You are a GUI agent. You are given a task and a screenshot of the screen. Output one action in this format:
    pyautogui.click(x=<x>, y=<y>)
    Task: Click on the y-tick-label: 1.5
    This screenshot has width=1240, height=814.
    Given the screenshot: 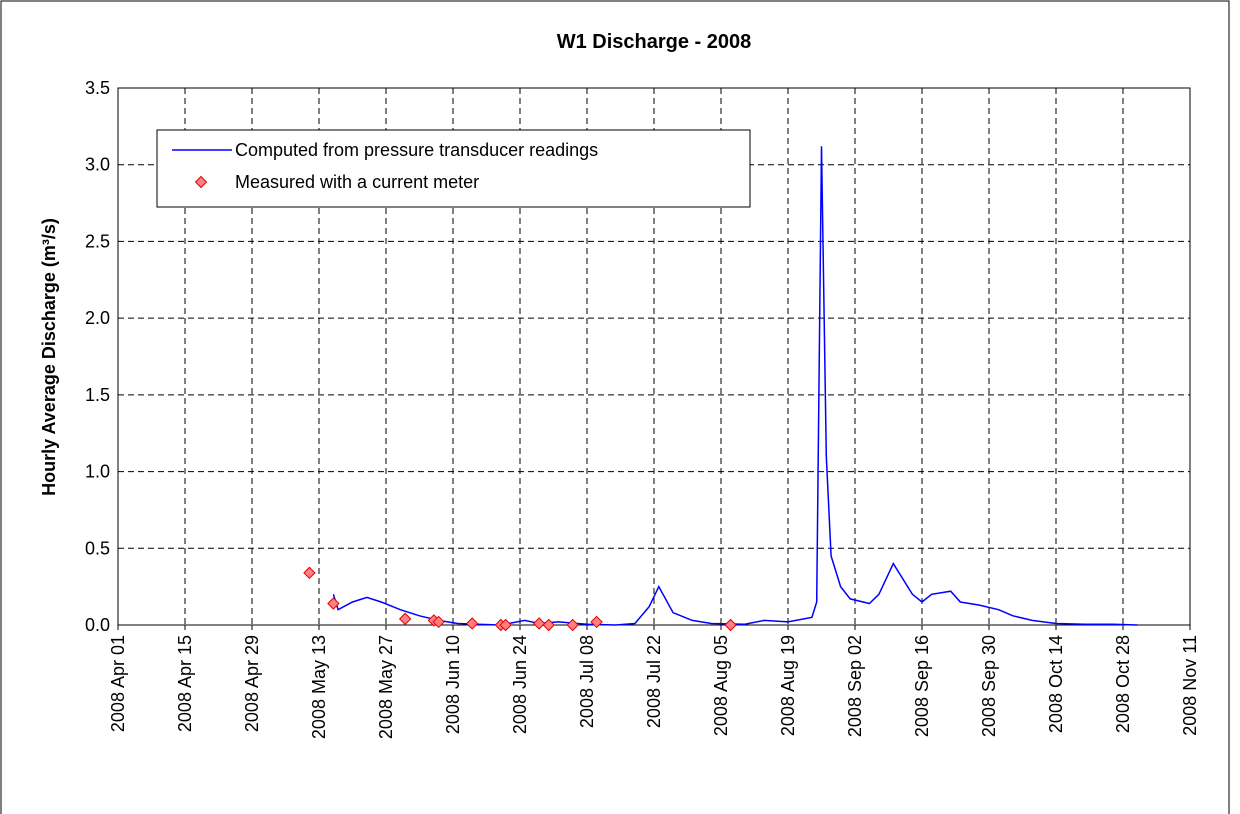 What is the action you would take?
    pyautogui.click(x=97, y=395)
    